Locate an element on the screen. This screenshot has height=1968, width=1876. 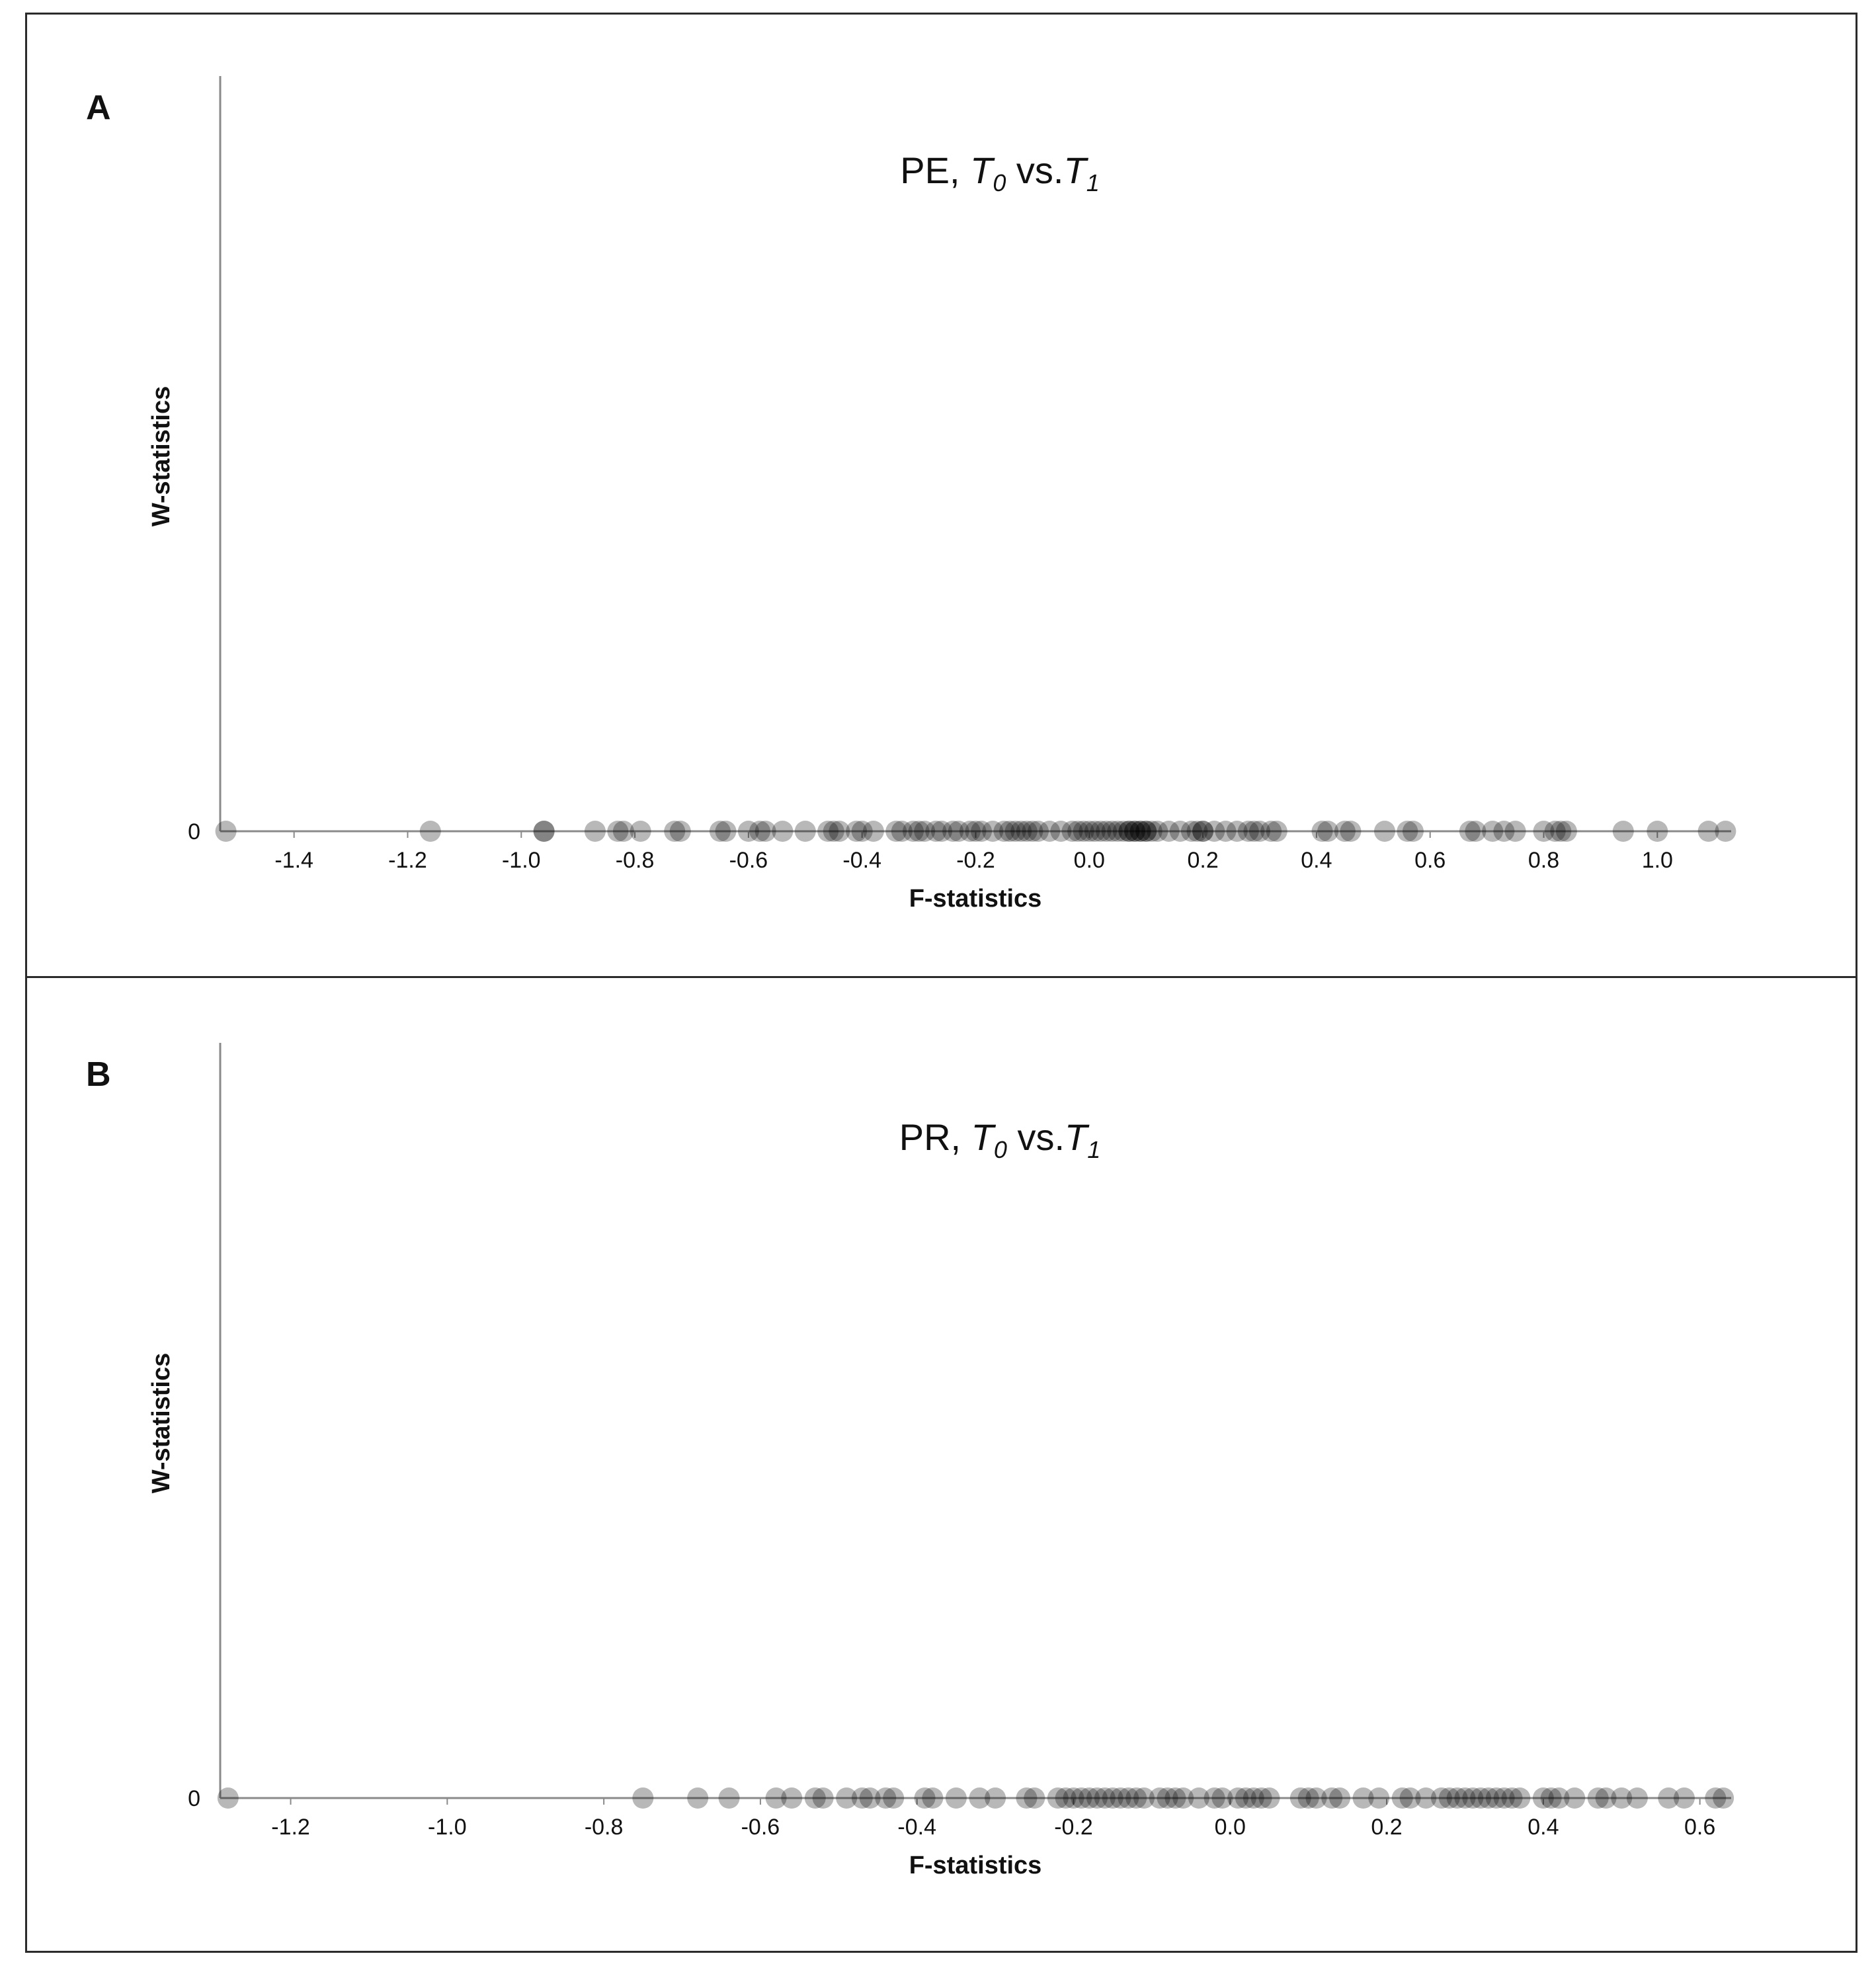
data-points is located at coordinates (975, 831).